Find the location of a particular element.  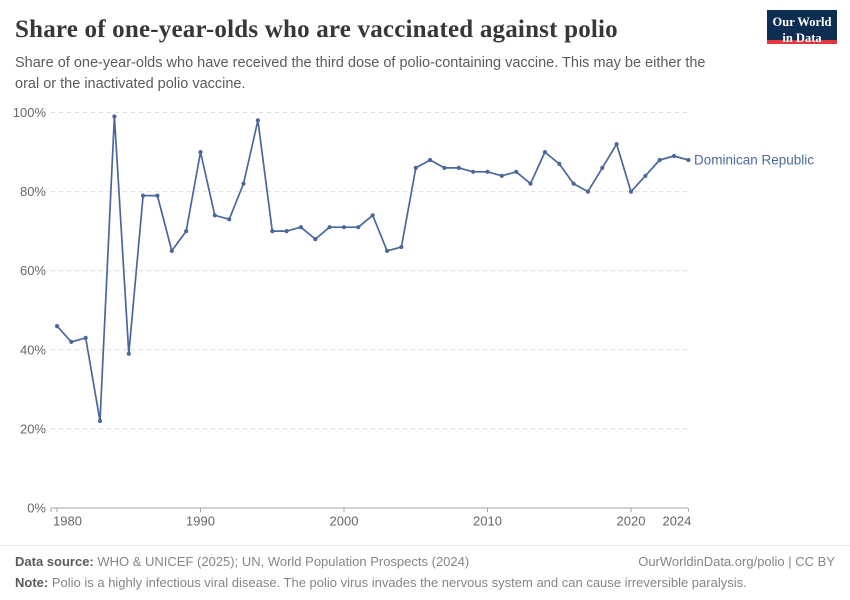

y-axis-tick-label: 0% is located at coordinates (36, 508).